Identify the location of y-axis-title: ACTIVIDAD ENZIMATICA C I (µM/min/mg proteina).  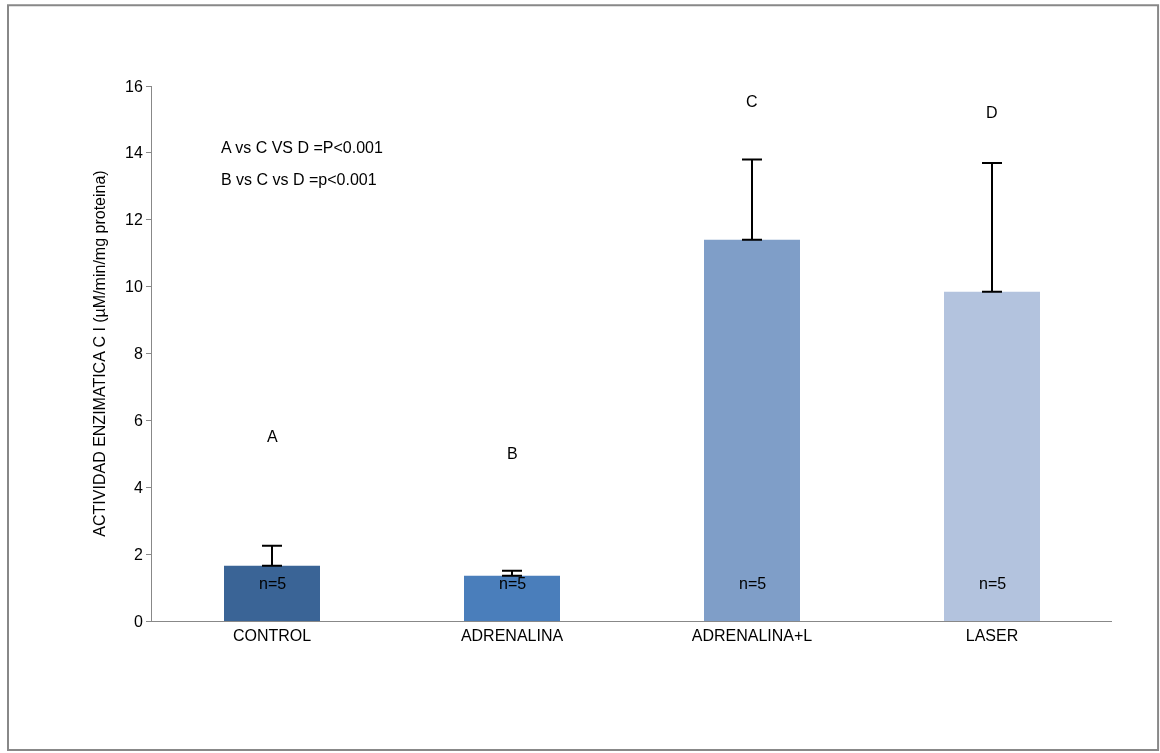
(99, 353).